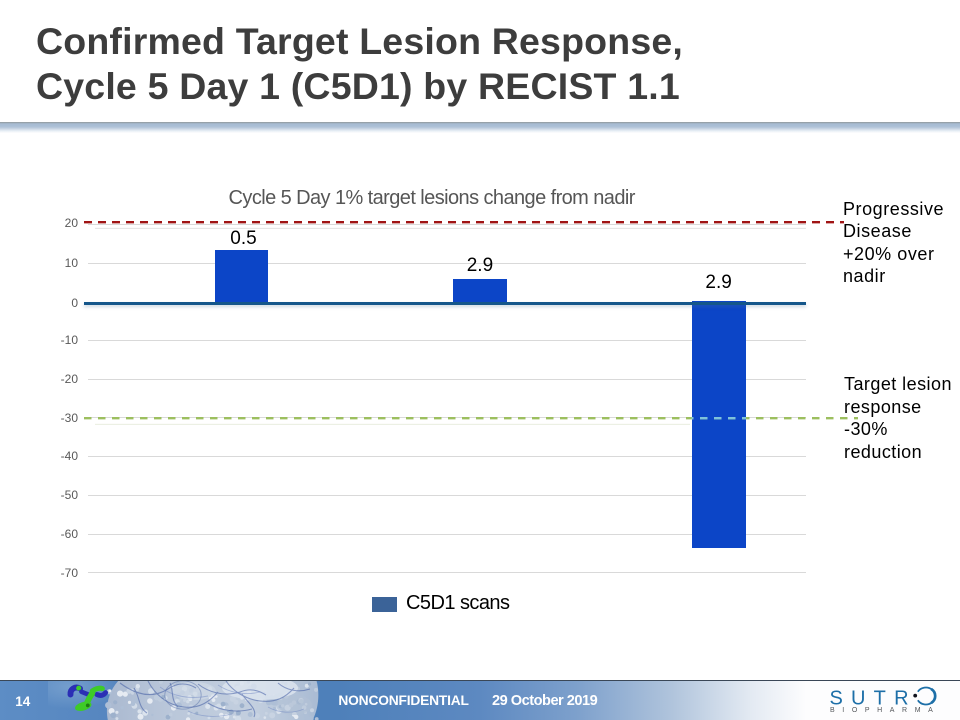 The width and height of the screenshot is (960, 720). I want to click on svg-text: BIOPHARMA, so click(885, 710).